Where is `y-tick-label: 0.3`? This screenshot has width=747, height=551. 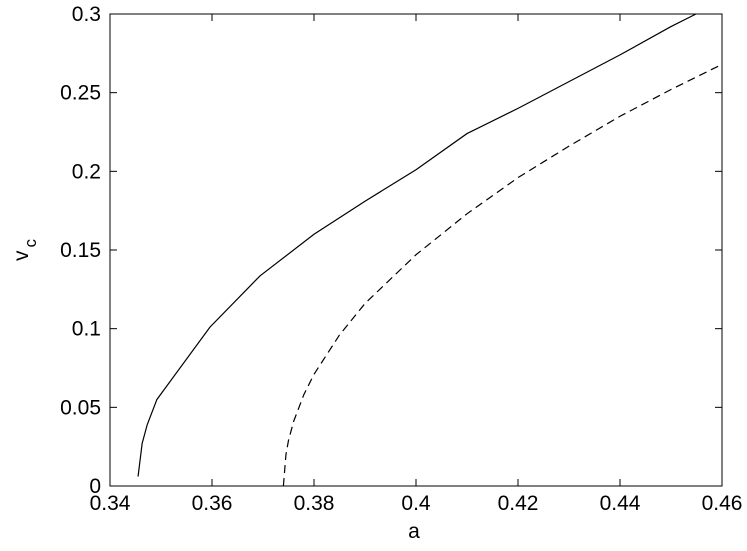 y-tick-label: 0.3 is located at coordinates (86, 14).